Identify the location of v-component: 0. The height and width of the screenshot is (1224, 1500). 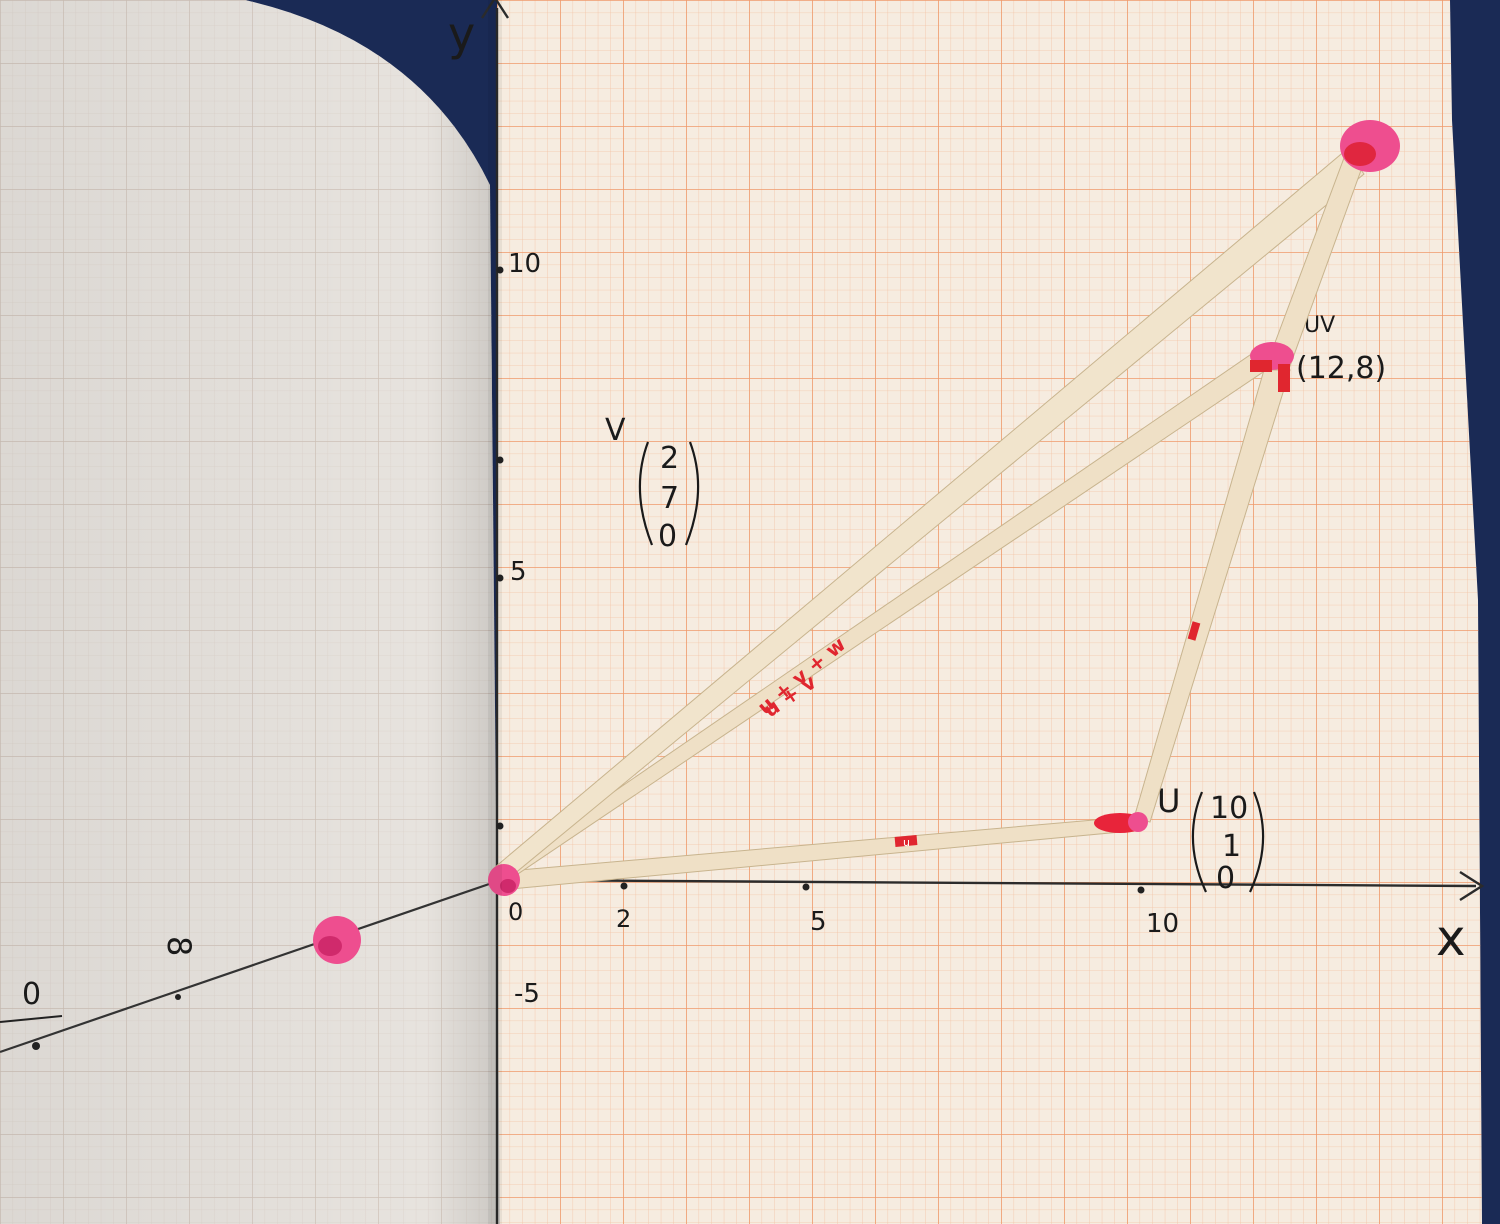
(667, 536).